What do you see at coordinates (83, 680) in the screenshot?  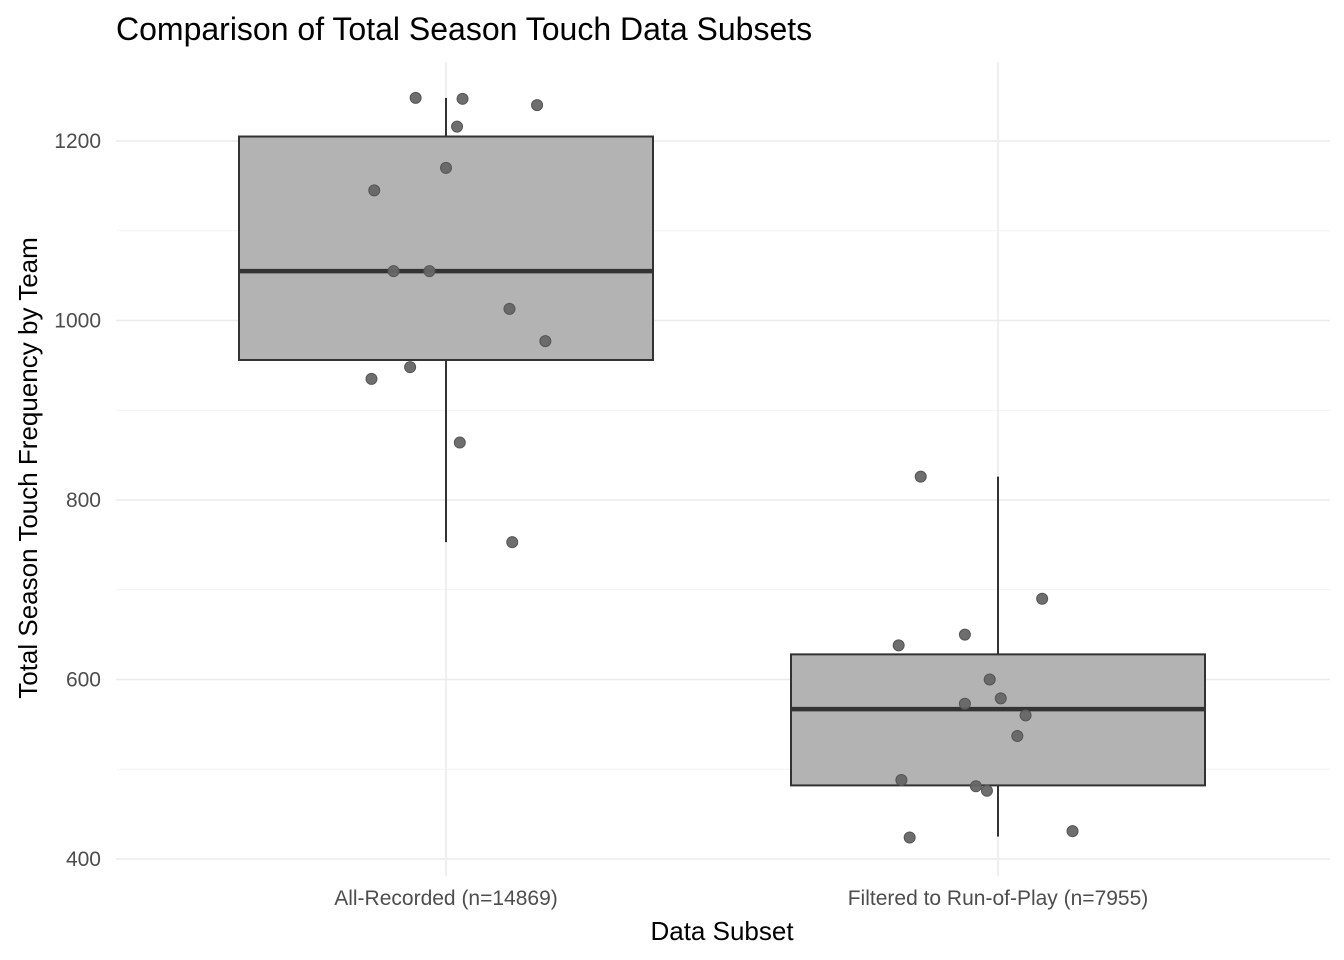 I see `y-tick-label: 600` at bounding box center [83, 680].